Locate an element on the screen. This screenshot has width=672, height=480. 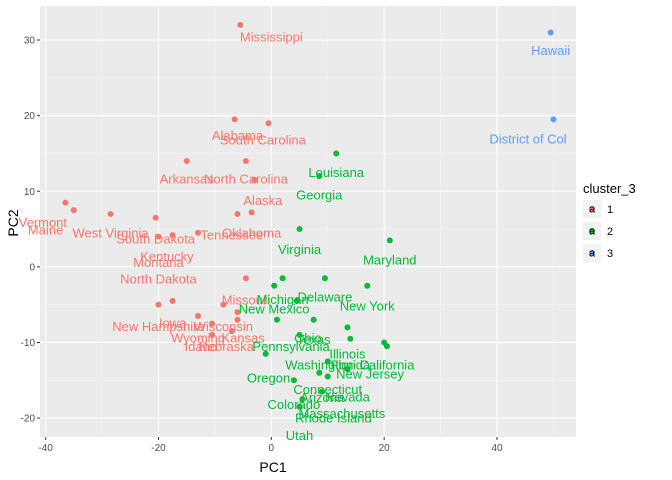
point-label: North Carolina is located at coordinates (246, 179).